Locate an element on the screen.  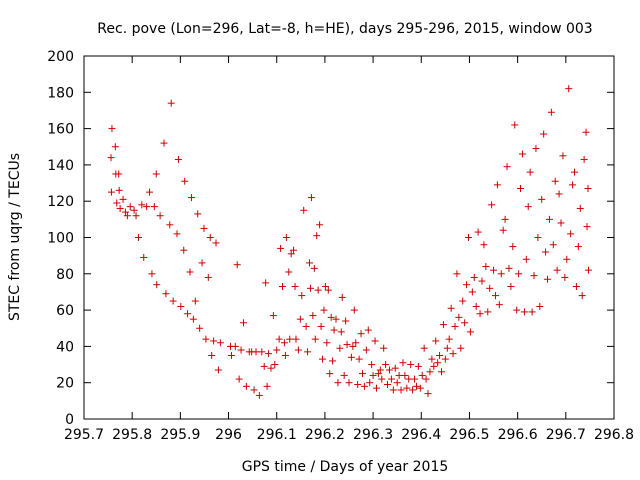
y-tick-label: 140 is located at coordinates (60, 166).